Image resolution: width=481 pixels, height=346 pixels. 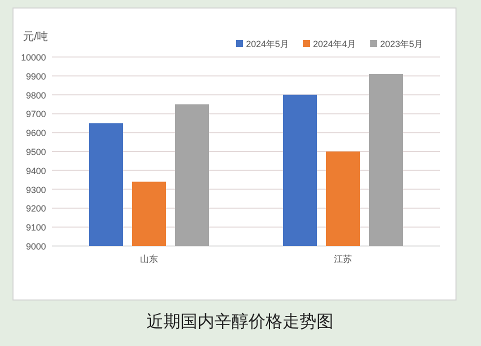 What do you see at coordinates (36, 114) in the screenshot?
I see `y-tick-label: 9700` at bounding box center [36, 114].